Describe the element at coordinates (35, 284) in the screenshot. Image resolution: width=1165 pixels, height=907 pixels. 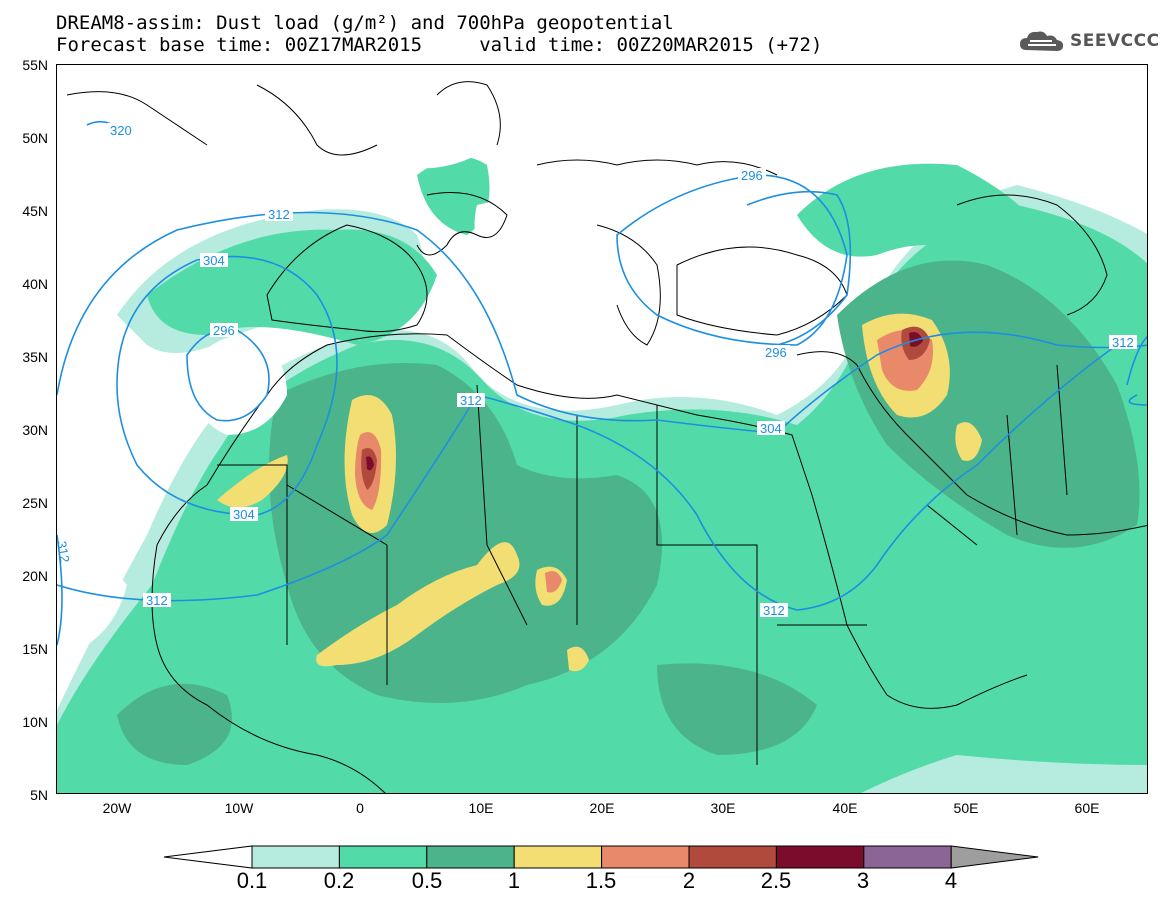
I see `lat-label: 40N` at that location.